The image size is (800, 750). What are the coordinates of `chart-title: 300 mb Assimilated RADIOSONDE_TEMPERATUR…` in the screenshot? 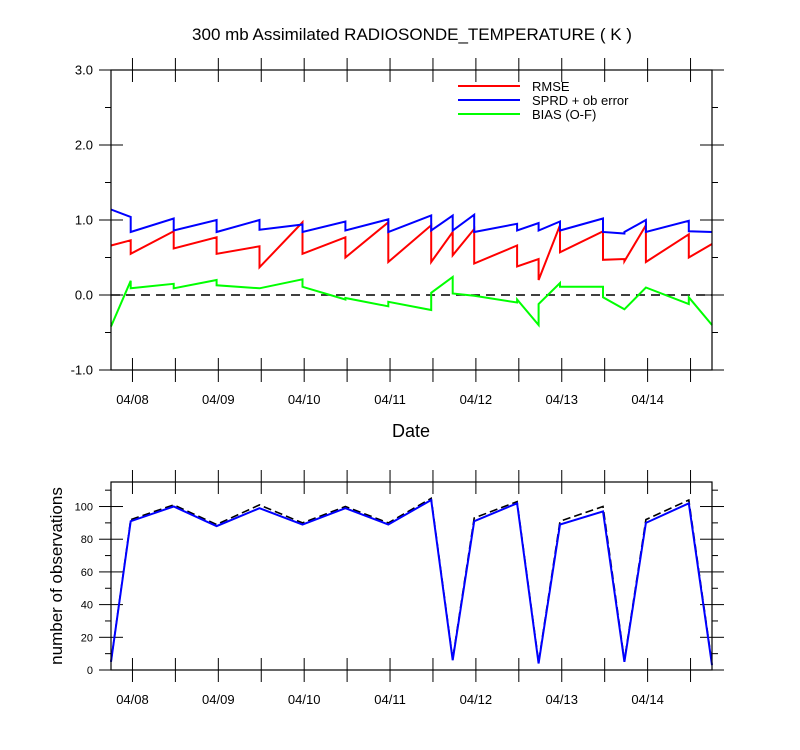 It's located at (412, 34).